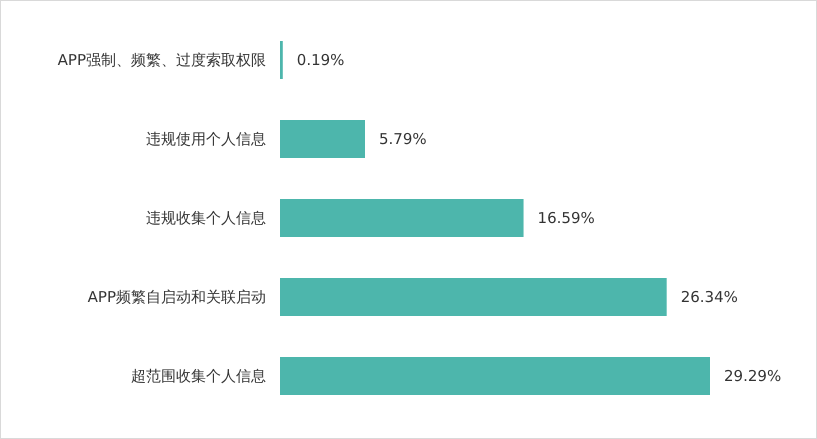  Describe the element at coordinates (566, 218) in the screenshot. I see `data-label: 16.59%` at that location.